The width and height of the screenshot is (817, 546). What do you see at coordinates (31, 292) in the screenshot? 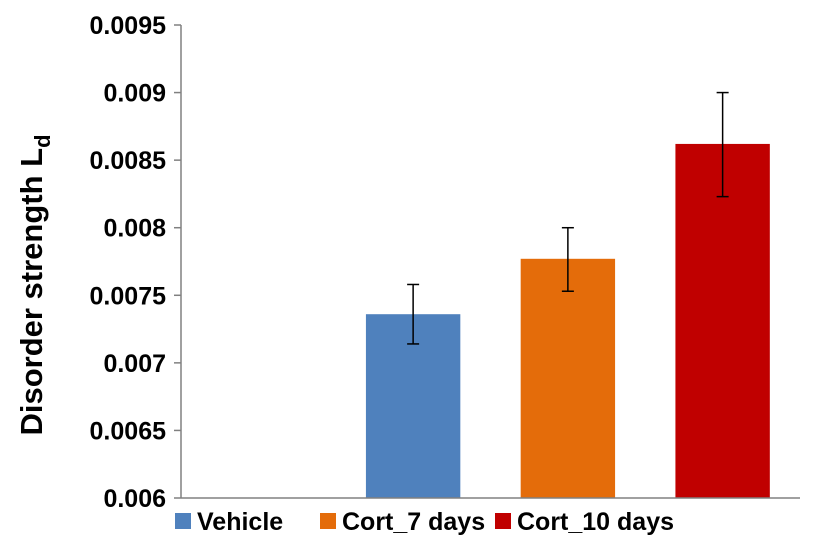
I see `y-axis-title-text: Disorder strength L` at bounding box center [31, 292].